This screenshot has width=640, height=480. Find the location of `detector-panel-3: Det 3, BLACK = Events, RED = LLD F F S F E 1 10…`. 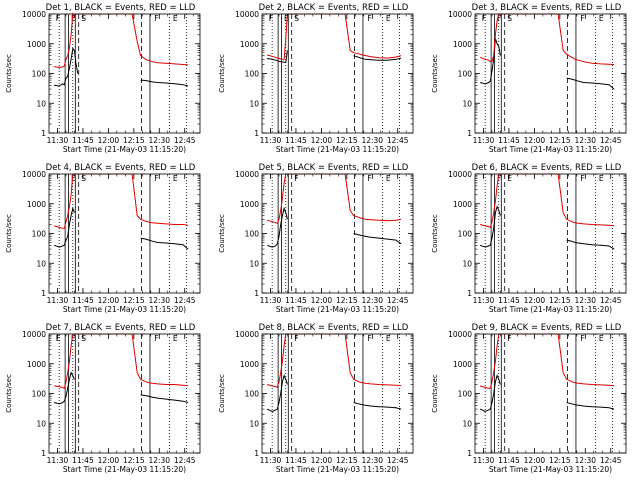

detector-panel-3: Det 3, BLACK = Events, RED = LLD F F S F E 1 10… is located at coordinates (532, 80).